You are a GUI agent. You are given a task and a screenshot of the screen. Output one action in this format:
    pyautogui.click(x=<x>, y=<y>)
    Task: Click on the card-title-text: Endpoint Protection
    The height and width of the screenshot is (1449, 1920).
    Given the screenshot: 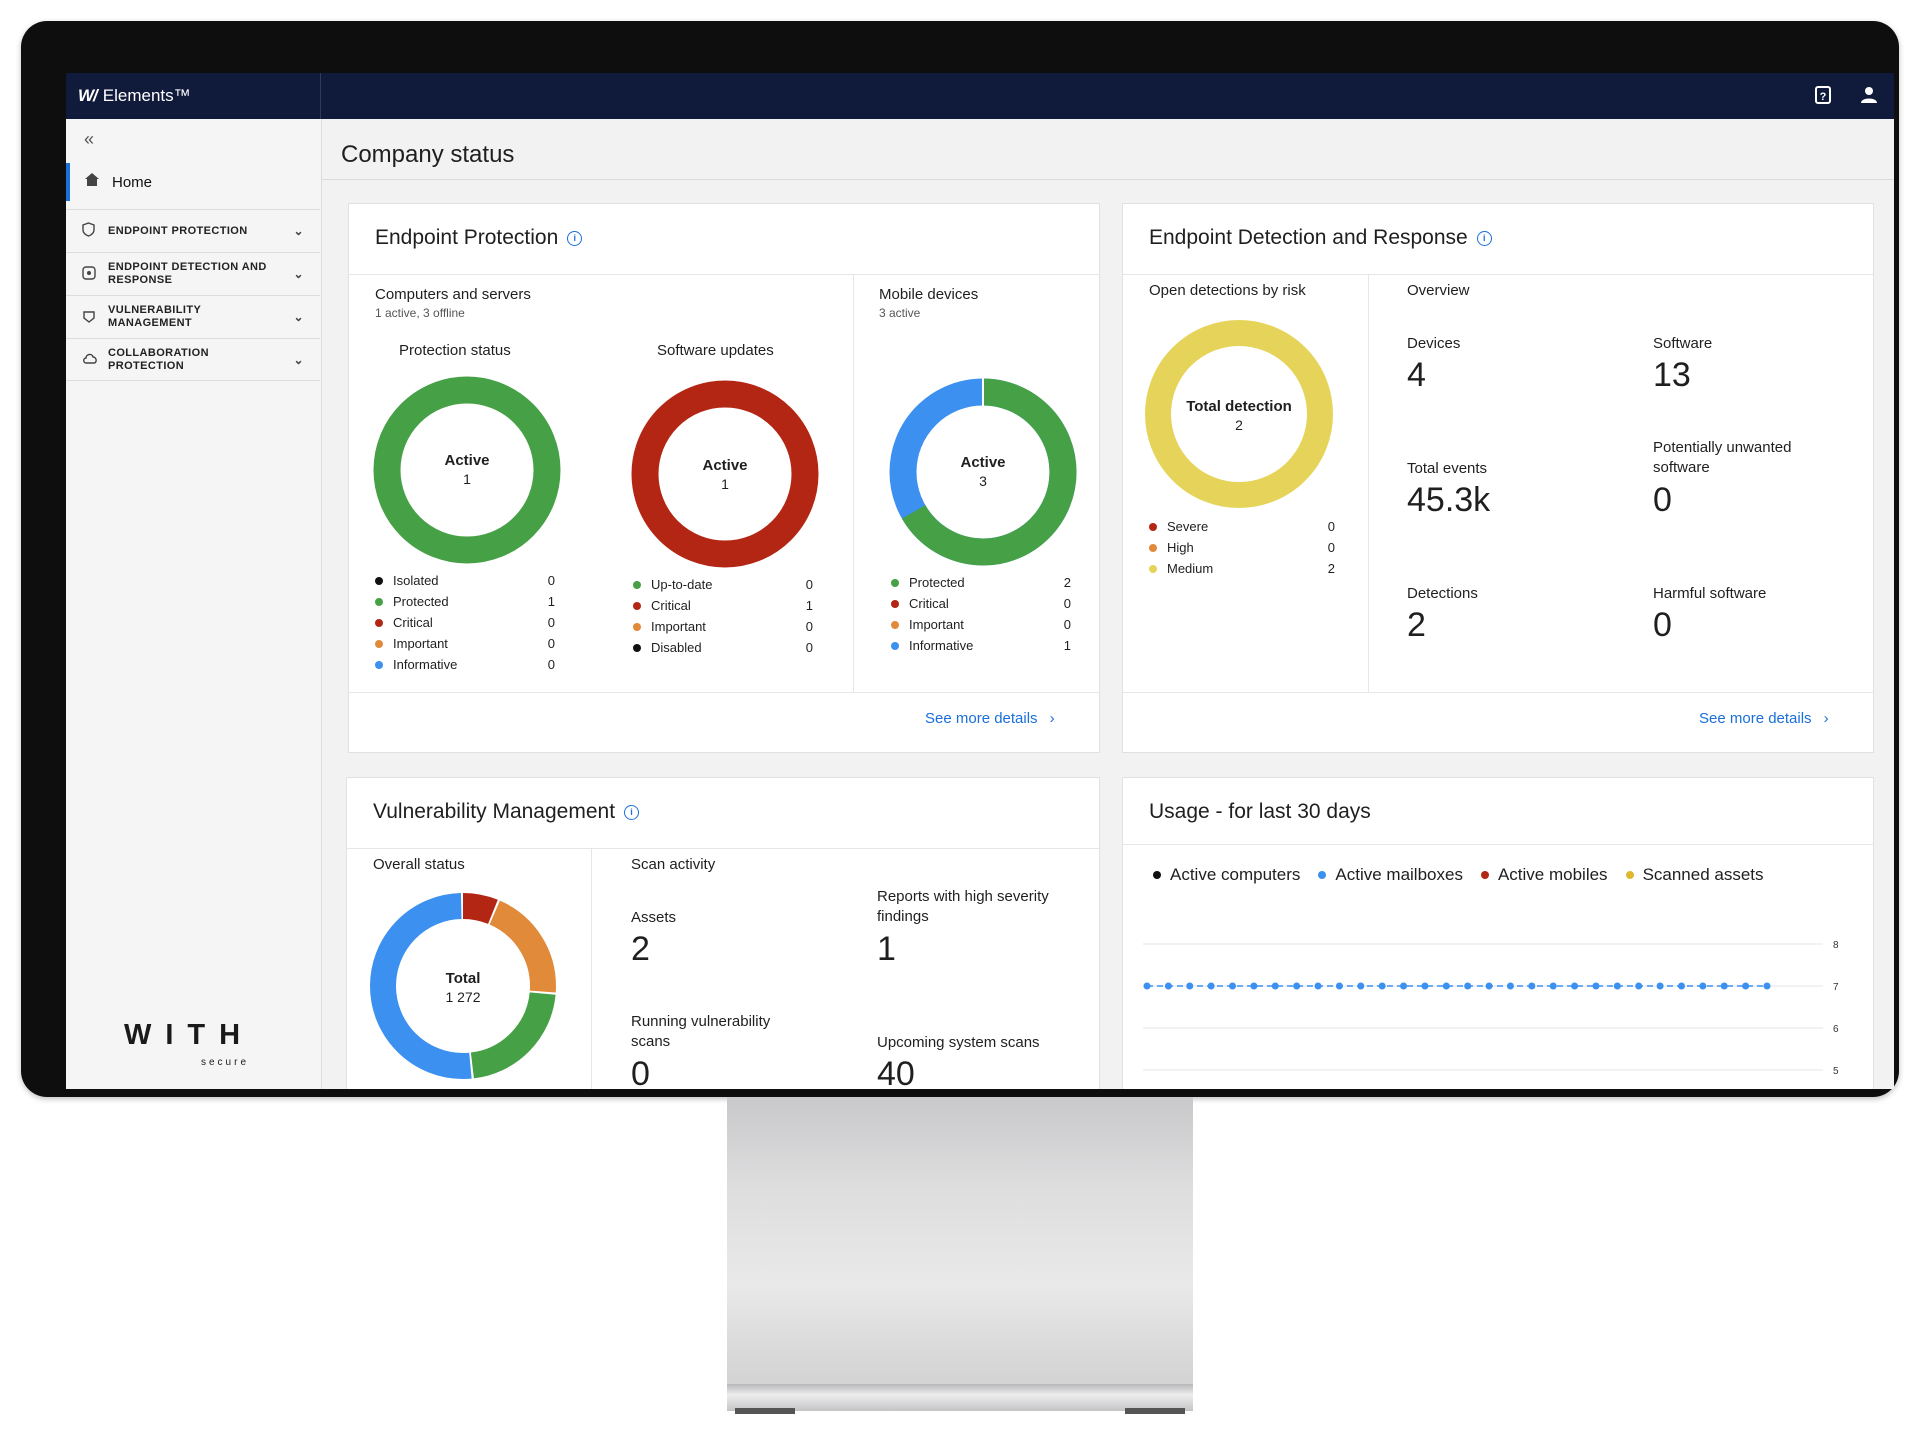 What is the action you would take?
    pyautogui.click(x=467, y=237)
    